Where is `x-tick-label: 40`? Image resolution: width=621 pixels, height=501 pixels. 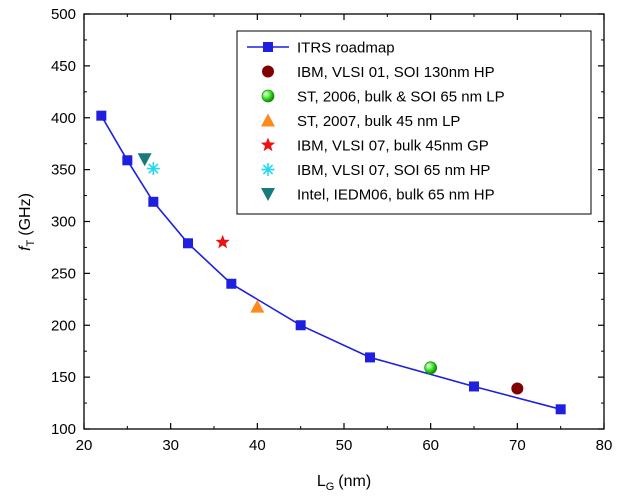
x-tick-label: 40 is located at coordinates (257, 445).